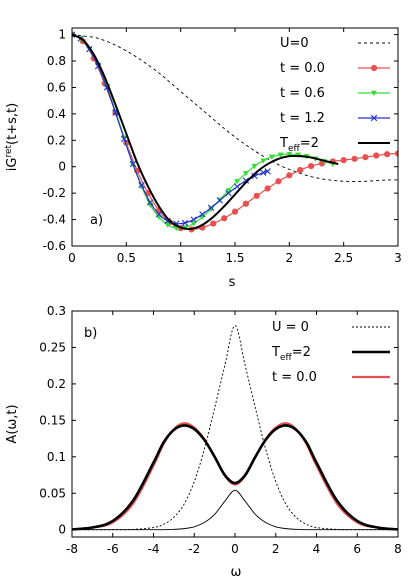  What do you see at coordinates (62, 35) in the screenshot?
I see `a-ytick-label-8: 1` at bounding box center [62, 35].